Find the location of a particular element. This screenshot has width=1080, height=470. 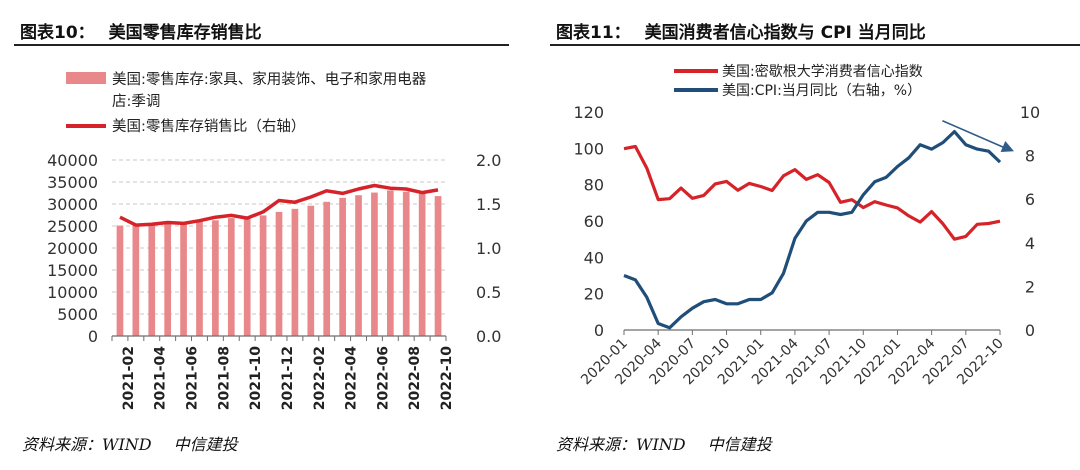

legend-blue-label: 美国:CPI:当月同比（右轴，%） is located at coordinates (821, 91).